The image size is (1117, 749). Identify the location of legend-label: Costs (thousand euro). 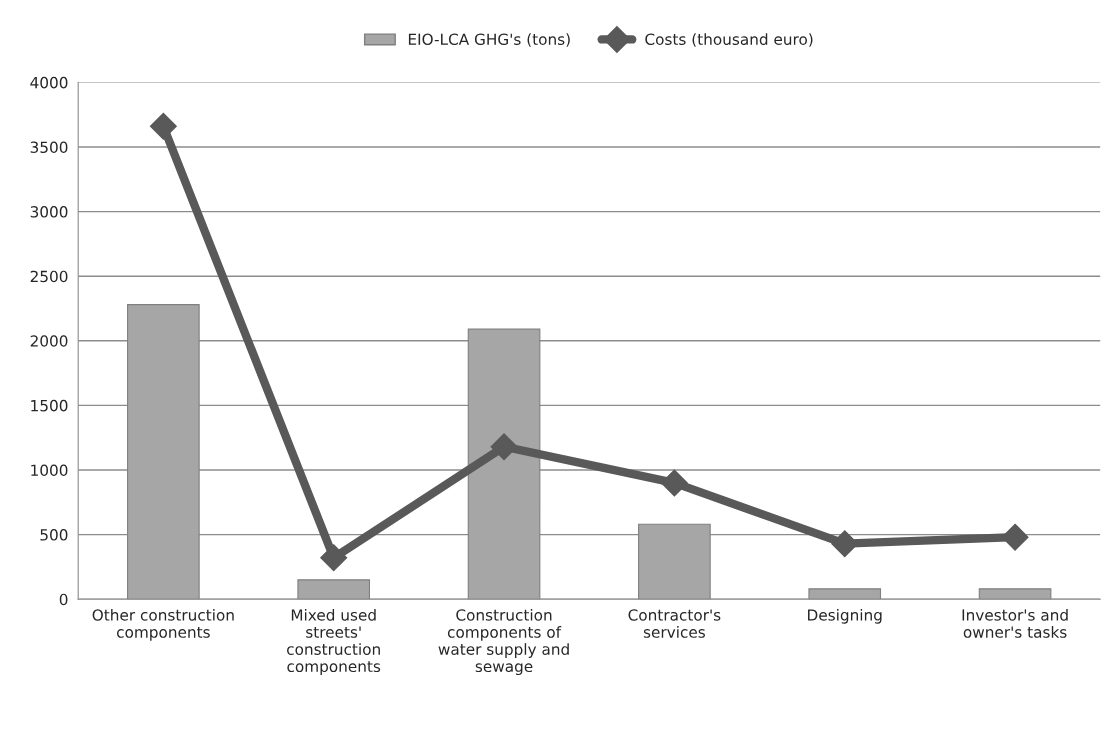
(729, 40).